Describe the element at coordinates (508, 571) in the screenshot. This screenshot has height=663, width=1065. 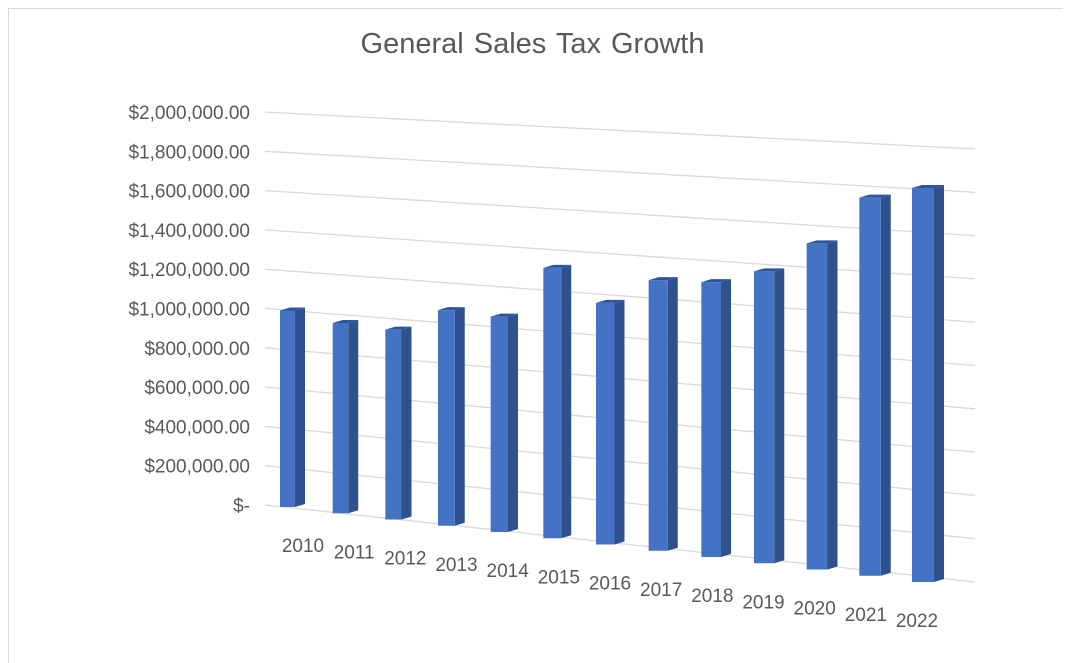
I see `x-tick-label: 2014` at that location.